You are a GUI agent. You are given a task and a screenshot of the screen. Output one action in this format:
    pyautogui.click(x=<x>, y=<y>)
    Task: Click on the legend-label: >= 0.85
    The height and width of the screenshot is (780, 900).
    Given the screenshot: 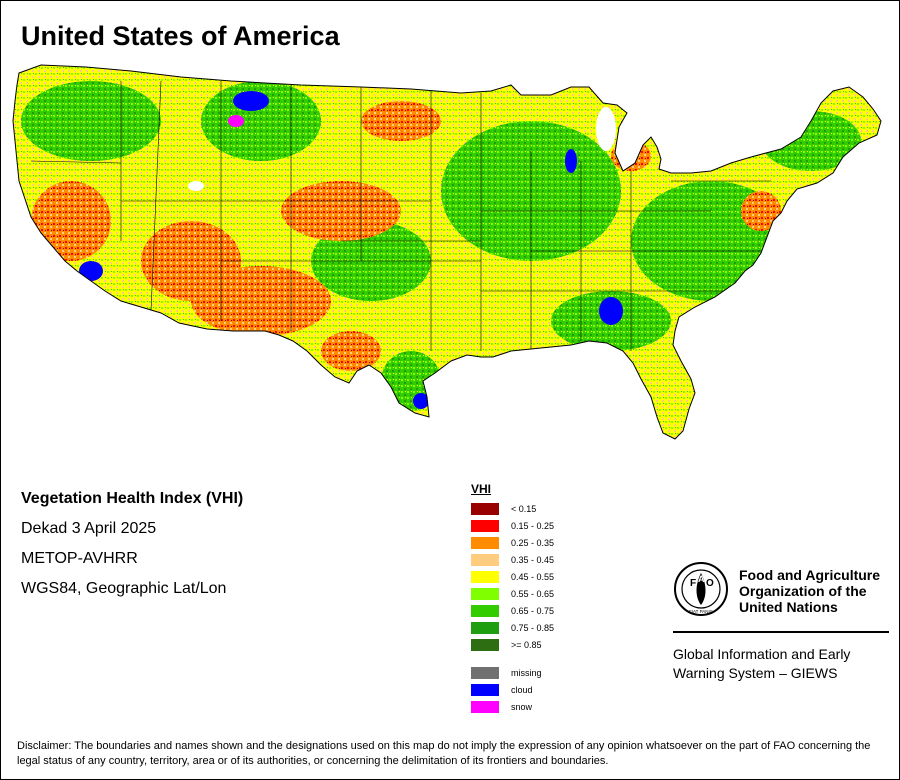 What is the action you would take?
    pyautogui.click(x=526, y=644)
    